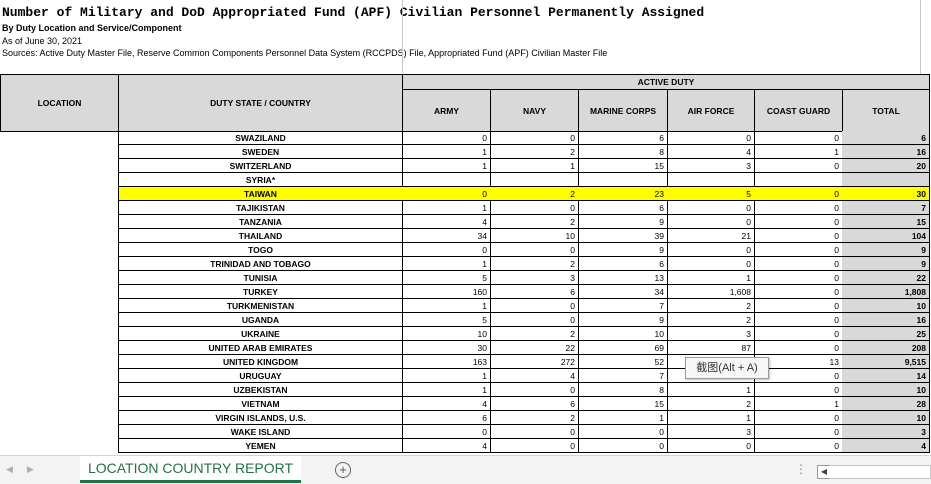 This screenshot has height=484, width=931. Describe the element at coordinates (260, 418) in the screenshot. I see `cell-duty-state: VIRGIN ISLANDS, U.S.` at that location.